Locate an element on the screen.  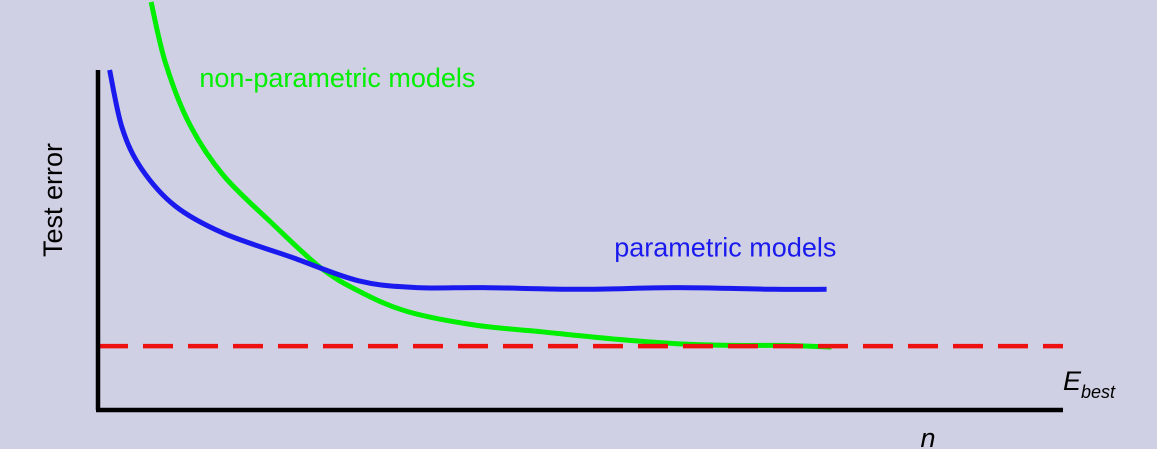
x-axis-label: n is located at coordinates (927, 436).